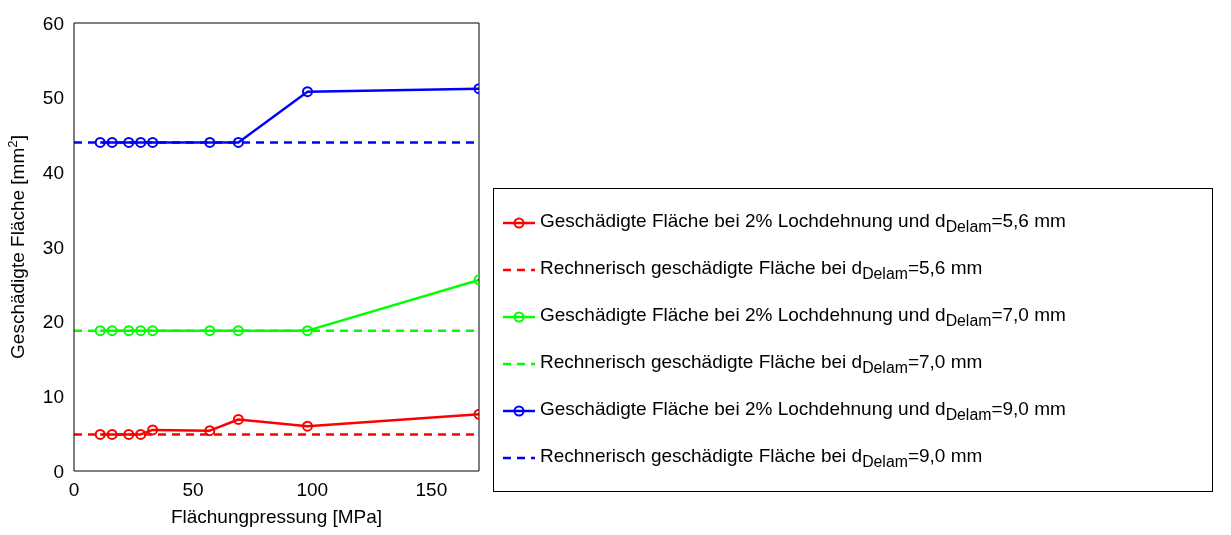 The width and height of the screenshot is (1231, 535). What do you see at coordinates (193, 490) in the screenshot?
I see `x-tick-label: 50` at bounding box center [193, 490].